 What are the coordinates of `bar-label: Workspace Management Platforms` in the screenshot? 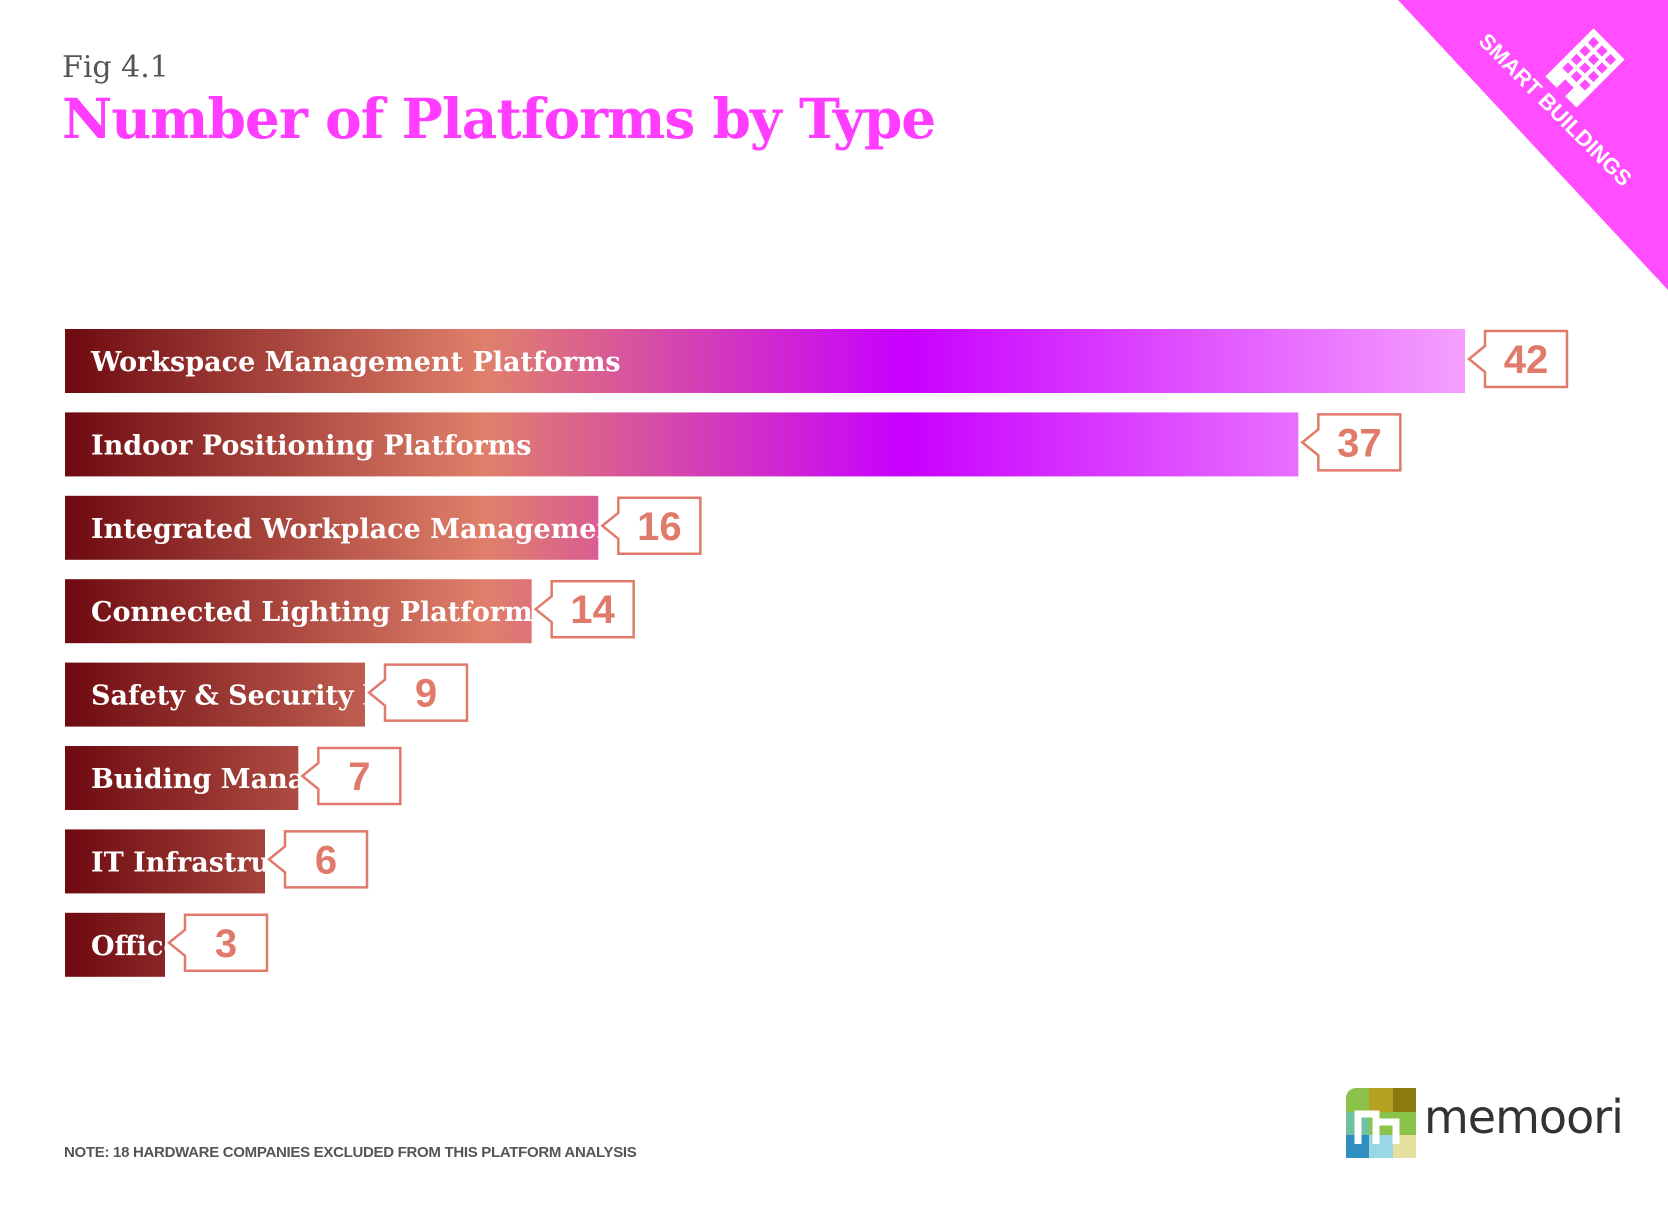 It's located at (355, 362).